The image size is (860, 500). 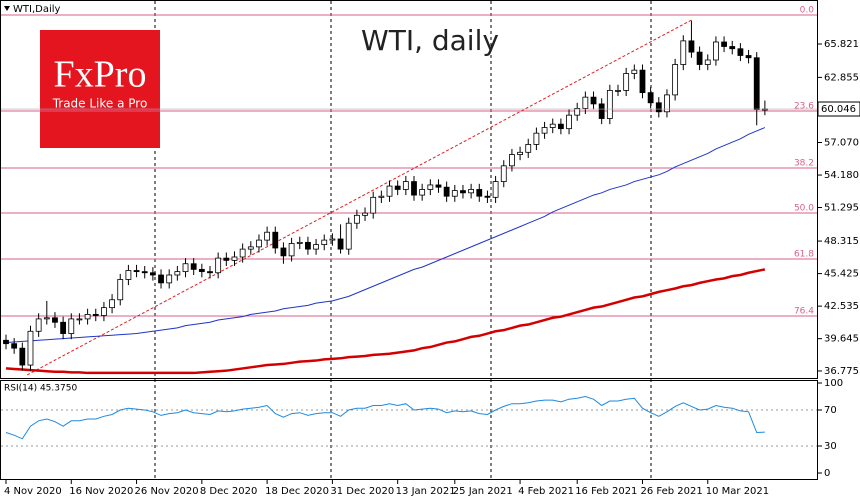 What do you see at coordinates (833, 383) in the screenshot?
I see `rsi-tick-label: 100` at bounding box center [833, 383].